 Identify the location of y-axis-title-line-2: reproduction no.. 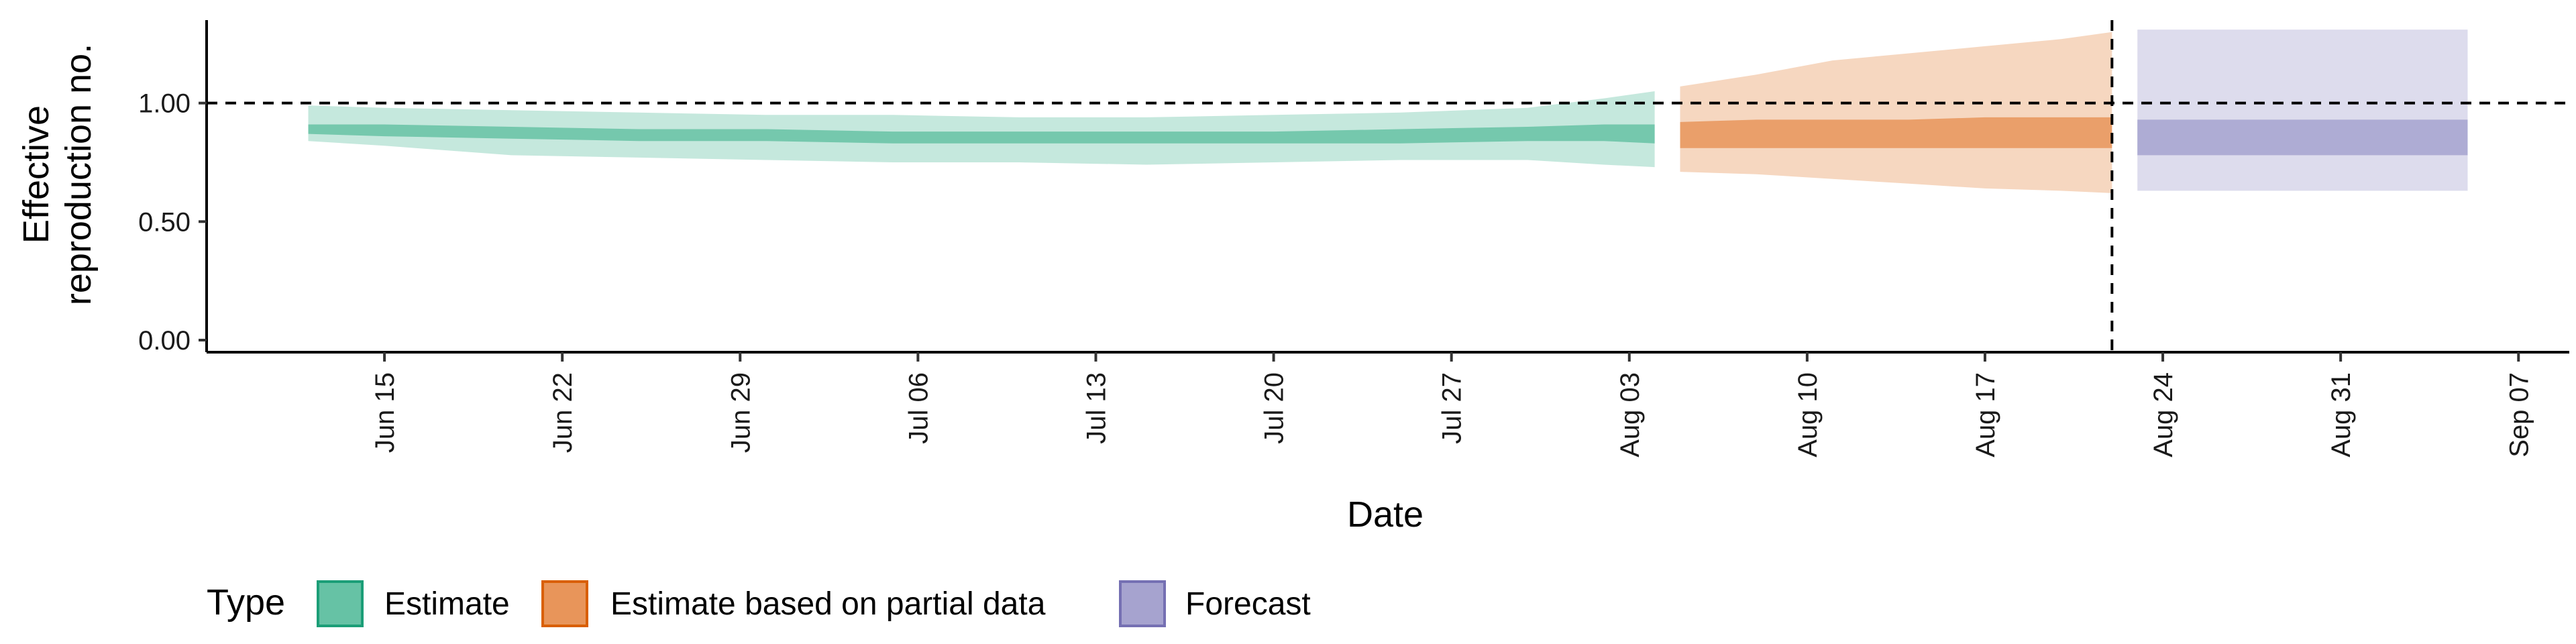
(78, 174).